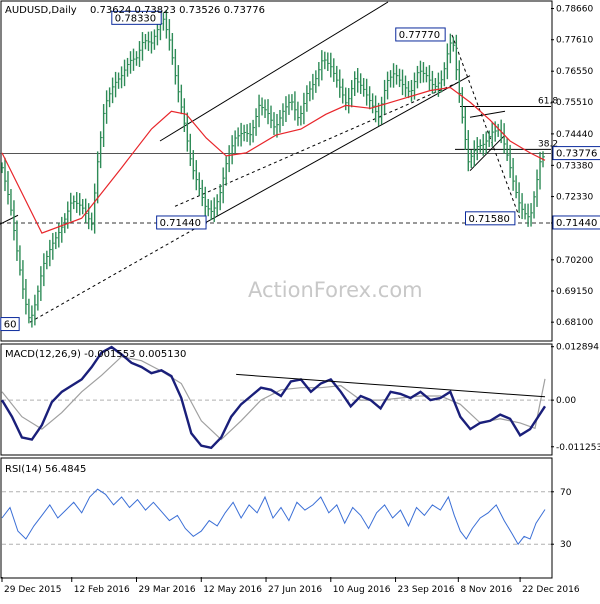 The height and width of the screenshot is (604, 600). I want to click on x-tick-label: 12 May 2016, so click(232, 590).